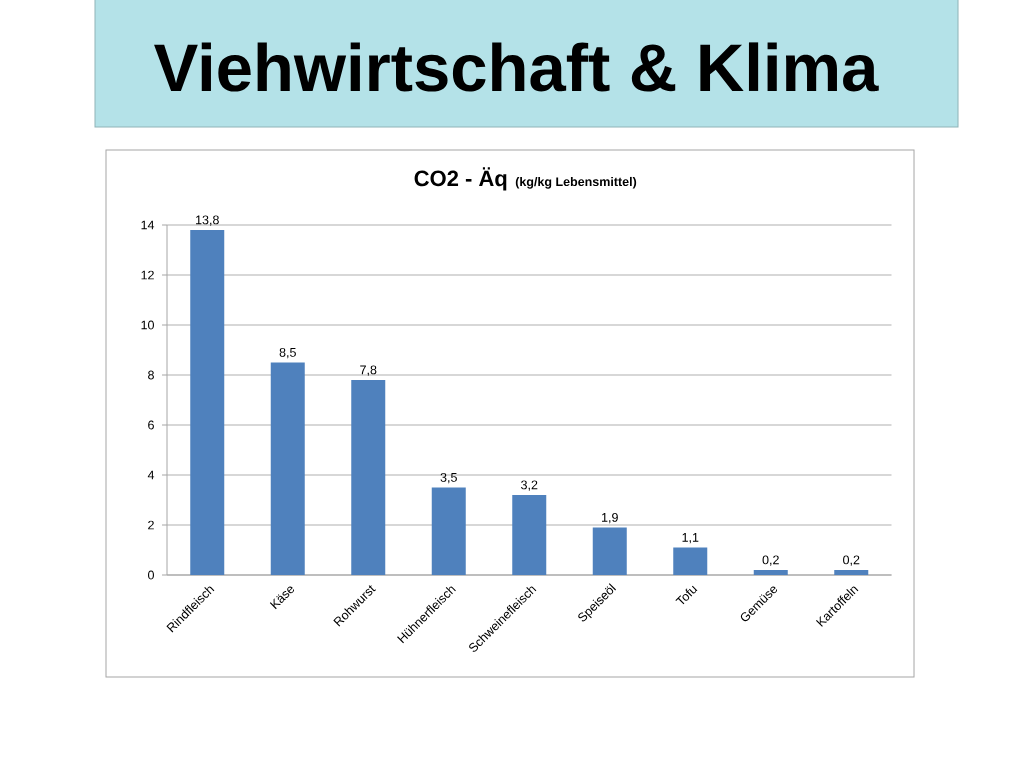 Image resolution: width=1024 pixels, height=768 pixels. Describe the element at coordinates (151, 475) in the screenshot. I see `y-tick-label: 4` at that location.